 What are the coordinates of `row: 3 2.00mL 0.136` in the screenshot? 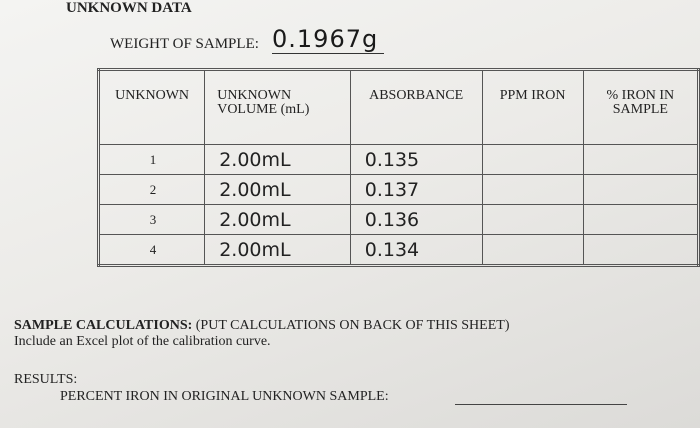 It's located at (398, 219).